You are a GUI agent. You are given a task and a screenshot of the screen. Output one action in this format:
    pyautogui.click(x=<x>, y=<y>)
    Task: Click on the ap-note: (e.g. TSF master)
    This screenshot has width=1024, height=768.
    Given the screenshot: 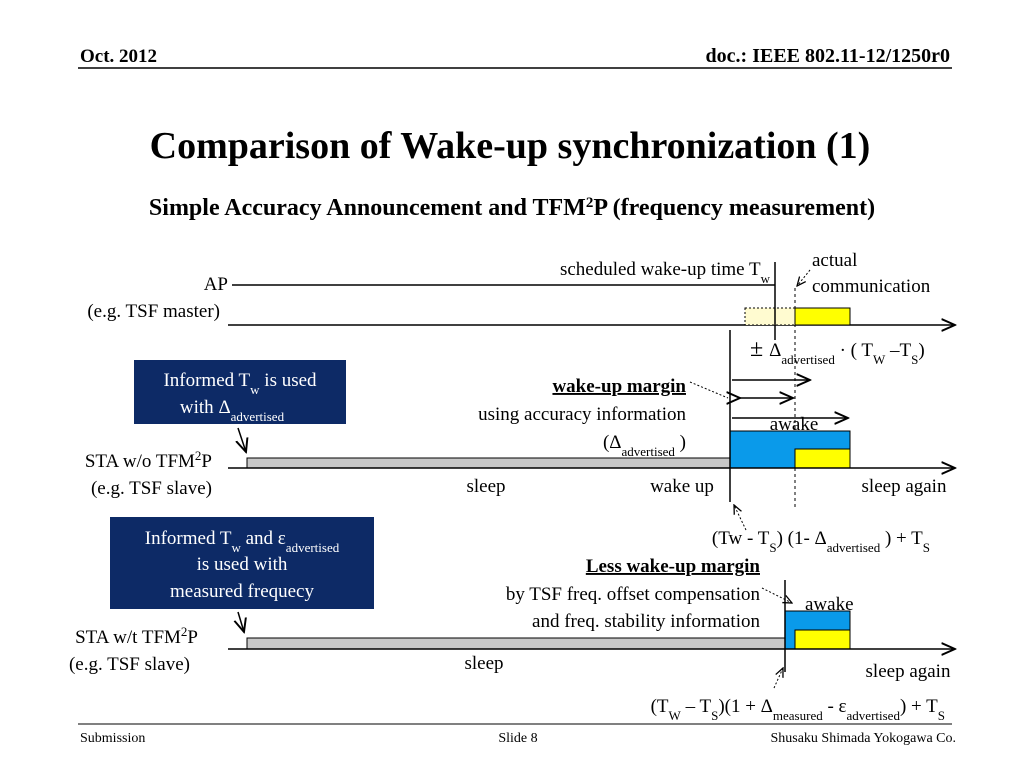 What is the action you would take?
    pyautogui.click(x=153, y=311)
    